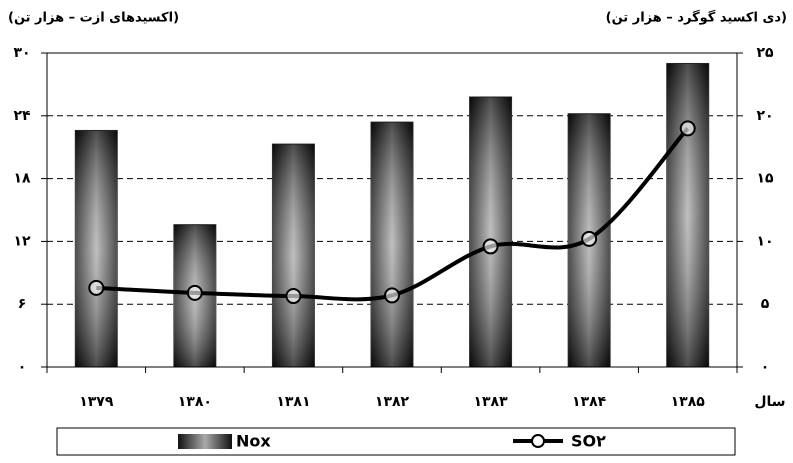 The image size is (793, 463). What do you see at coordinates (93, 18) in the screenshot?
I see `y-axis-title: (اکسیدهای ازت – هزار تن)` at bounding box center [93, 18].